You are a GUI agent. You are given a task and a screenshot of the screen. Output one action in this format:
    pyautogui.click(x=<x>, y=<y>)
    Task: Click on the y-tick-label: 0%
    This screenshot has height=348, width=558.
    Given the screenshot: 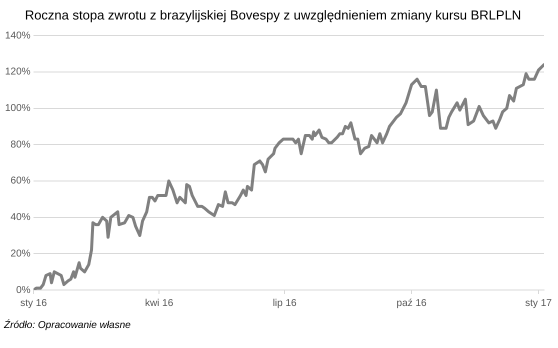 What is the action you would take?
    pyautogui.click(x=23, y=290)
    